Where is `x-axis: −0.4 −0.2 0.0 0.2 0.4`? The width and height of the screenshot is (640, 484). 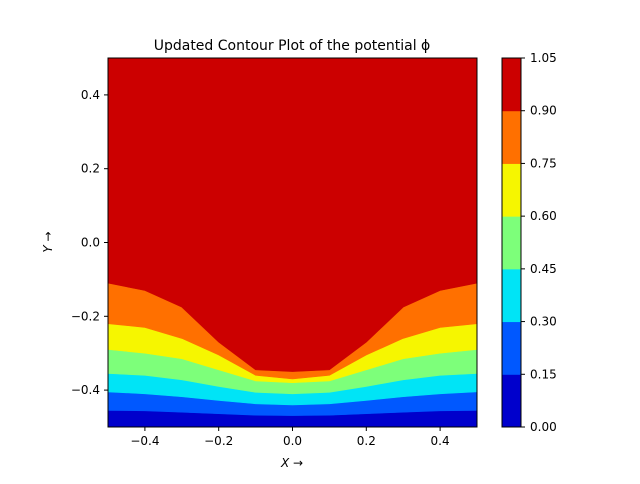 x-axis: −0.4 −0.2 0.0 0.2 0.4 is located at coordinates (290, 437).